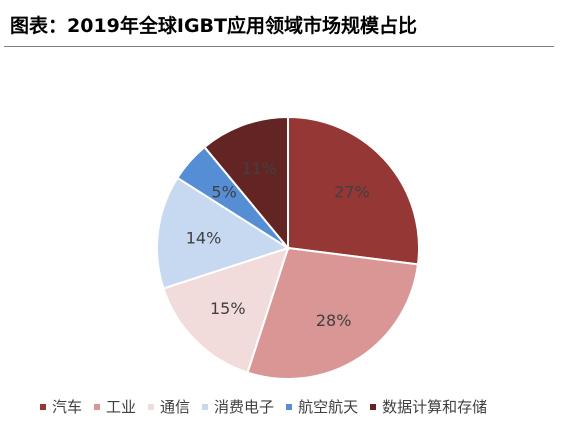 The height and width of the screenshot is (427, 566). What do you see at coordinates (204, 237) in the screenshot?
I see `pie-data-label-4: 14%` at bounding box center [204, 237].